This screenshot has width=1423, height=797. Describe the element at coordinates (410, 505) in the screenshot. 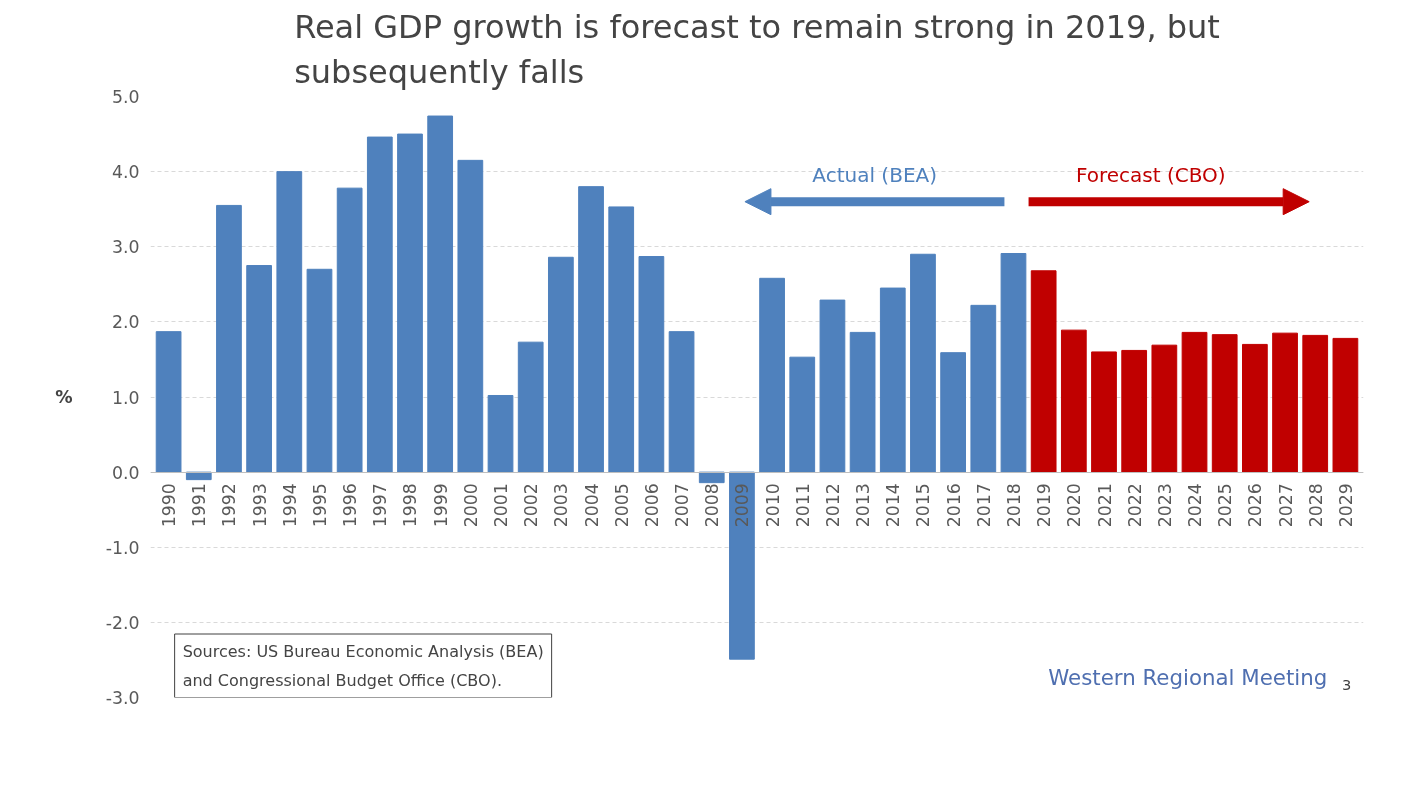

I see `x-tick-label: 1998` at that location.